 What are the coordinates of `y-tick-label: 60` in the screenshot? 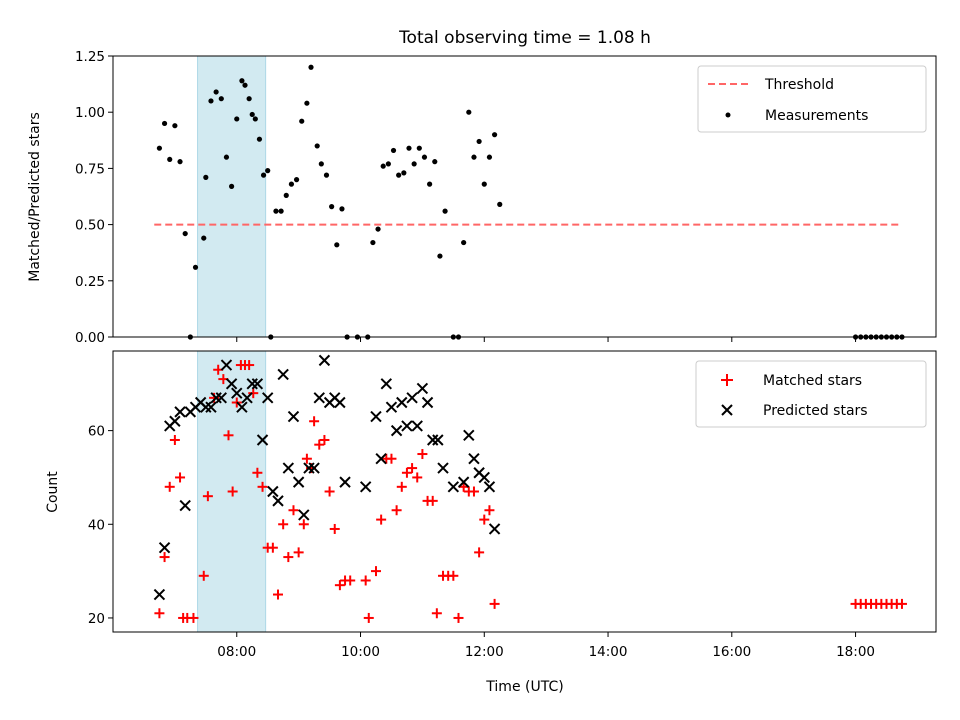 It's located at (96, 432).